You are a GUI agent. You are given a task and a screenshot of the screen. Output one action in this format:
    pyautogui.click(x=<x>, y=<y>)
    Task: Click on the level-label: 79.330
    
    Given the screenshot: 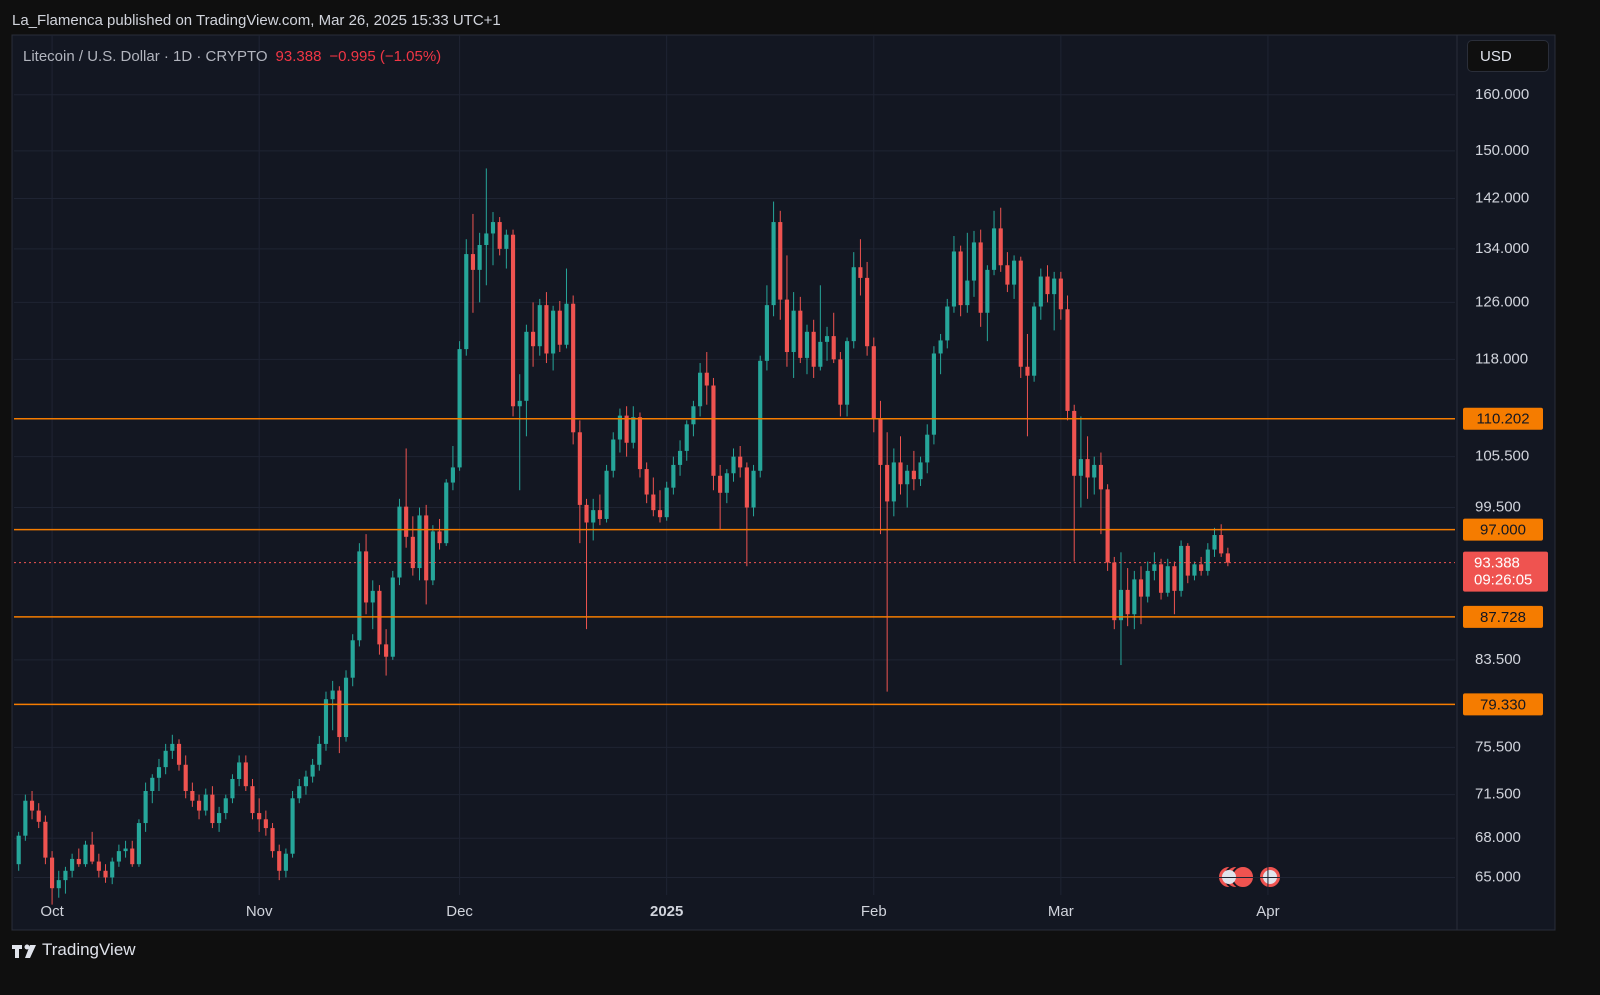 What is the action you would take?
    pyautogui.click(x=1503, y=704)
    